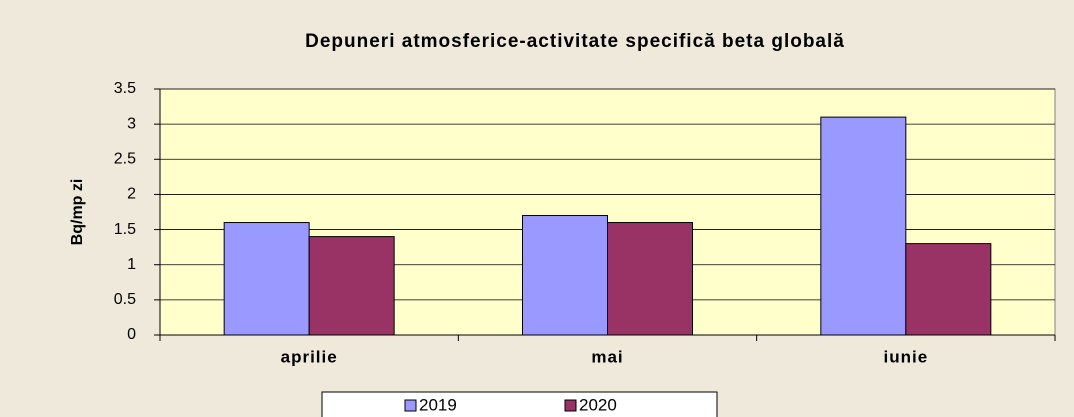 This screenshot has width=1074, height=417. Describe the element at coordinates (131, 334) in the screenshot. I see `y-tick-label: 0` at that location.